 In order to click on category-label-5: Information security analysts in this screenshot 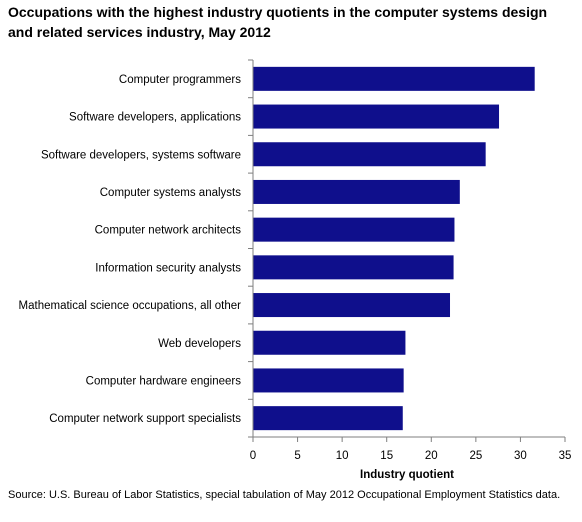, I will do `click(168, 268)`.